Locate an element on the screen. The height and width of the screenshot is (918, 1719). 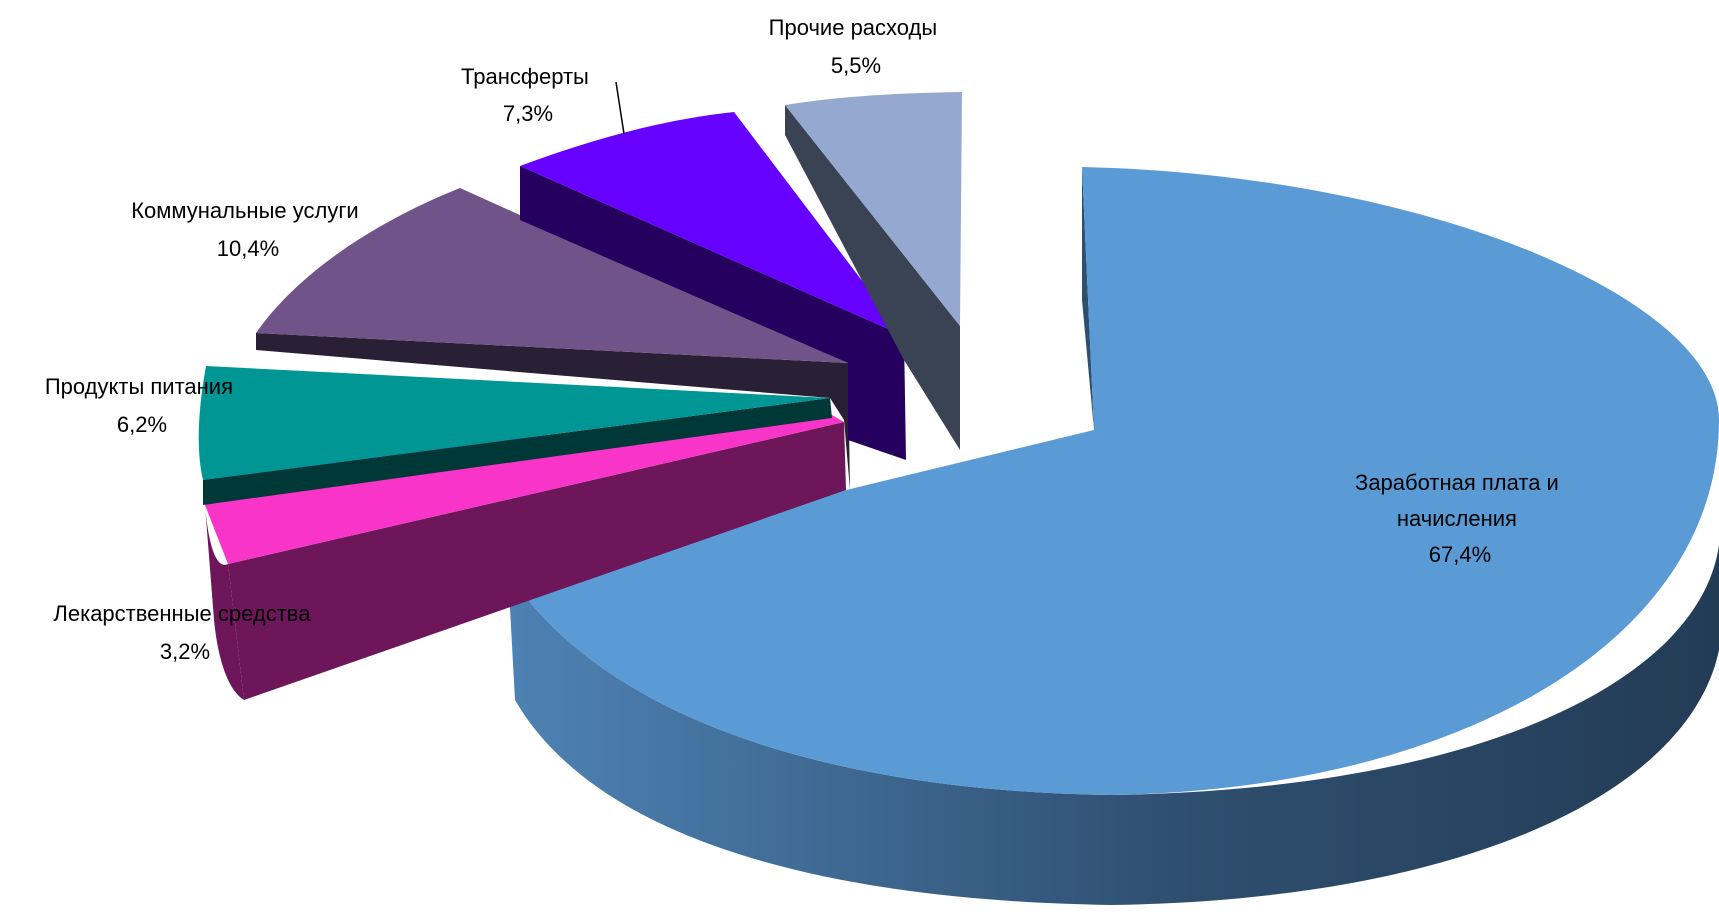
slice-side-medicines is located at coordinates (537, 561).